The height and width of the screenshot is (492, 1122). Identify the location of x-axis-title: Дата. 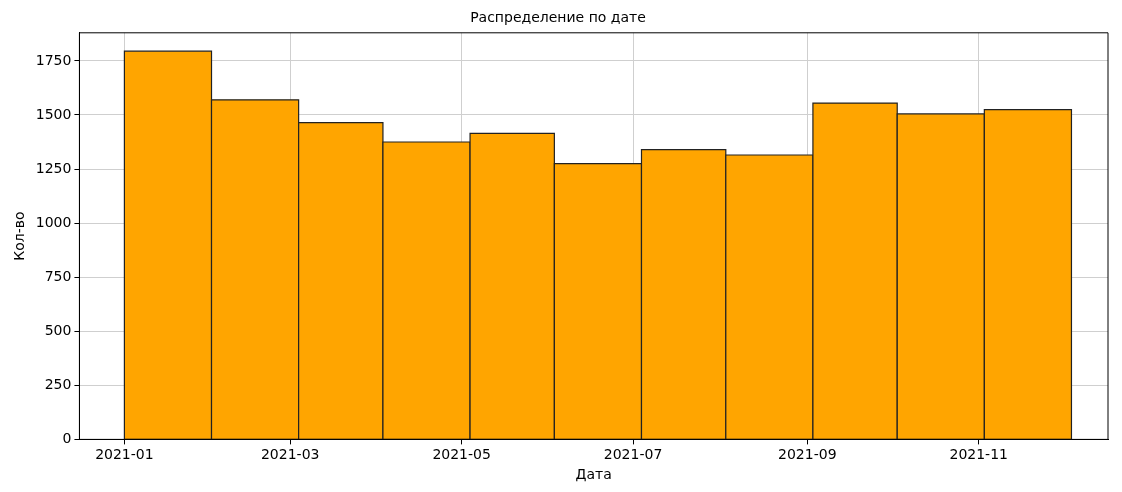
(593, 474).